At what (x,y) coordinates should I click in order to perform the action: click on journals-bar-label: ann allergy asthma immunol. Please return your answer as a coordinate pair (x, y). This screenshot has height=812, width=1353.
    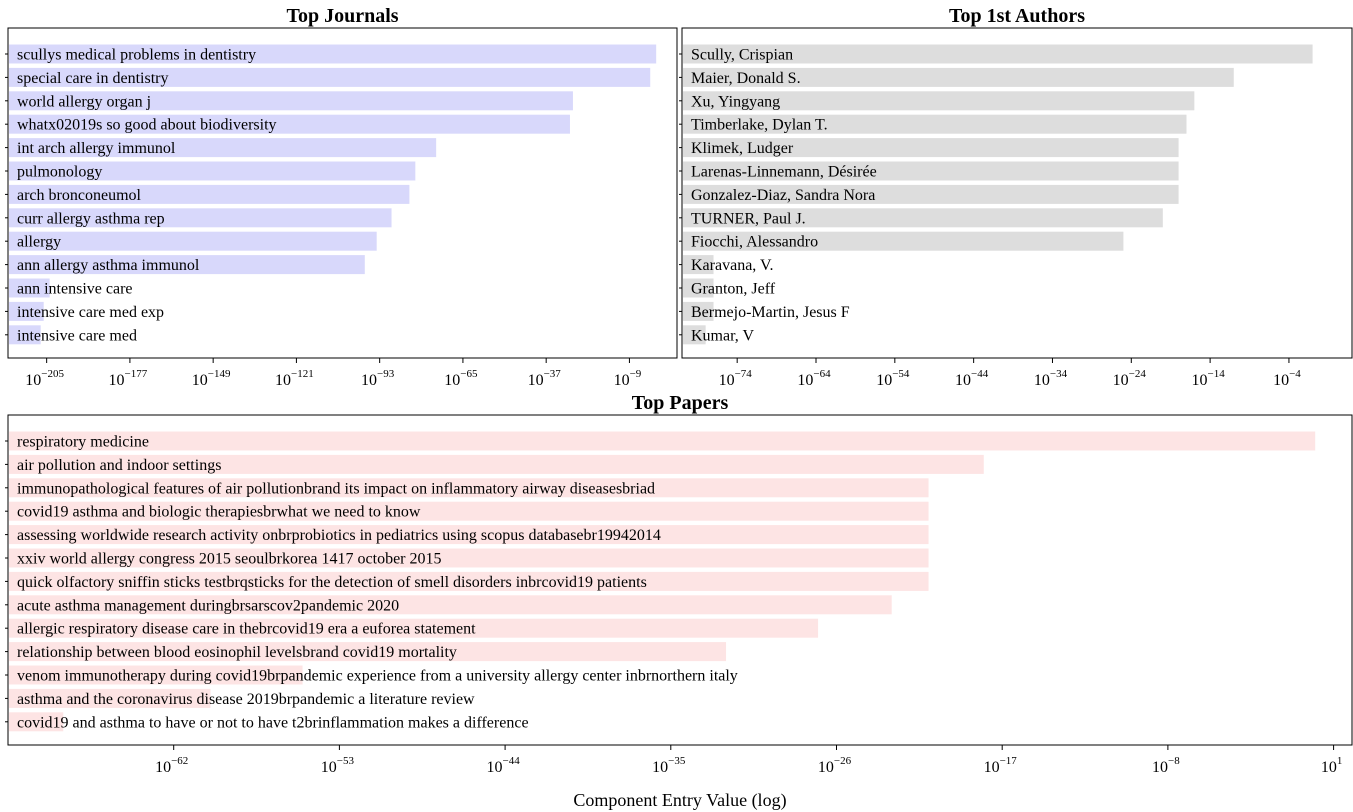
    Looking at the image, I should click on (108, 265).